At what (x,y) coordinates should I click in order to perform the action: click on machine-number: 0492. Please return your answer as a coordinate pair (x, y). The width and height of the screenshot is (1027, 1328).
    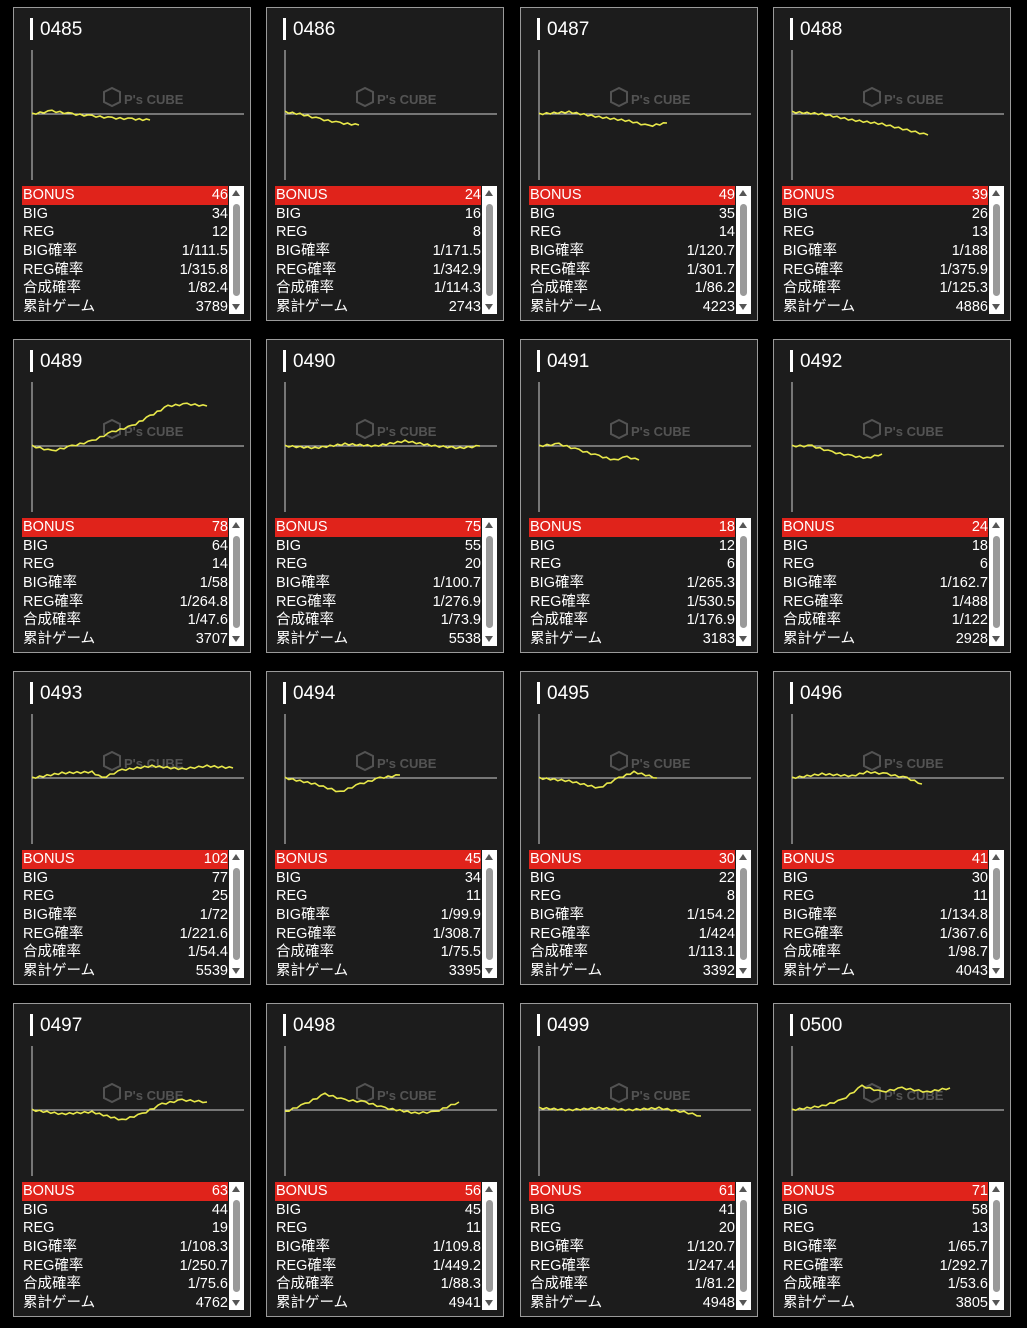
    Looking at the image, I should click on (821, 361).